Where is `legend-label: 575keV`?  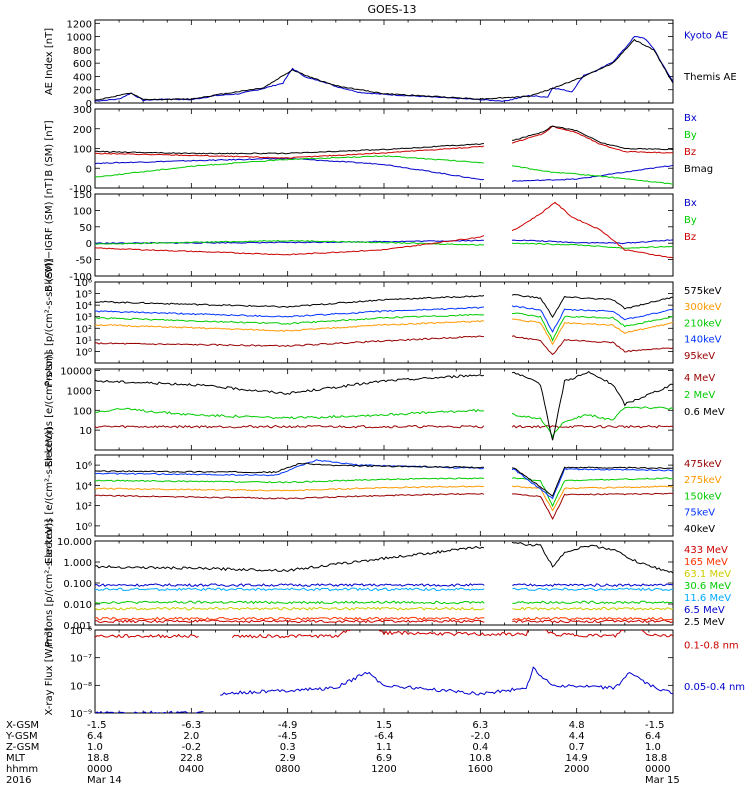 legend-label: 575keV is located at coordinates (703, 291).